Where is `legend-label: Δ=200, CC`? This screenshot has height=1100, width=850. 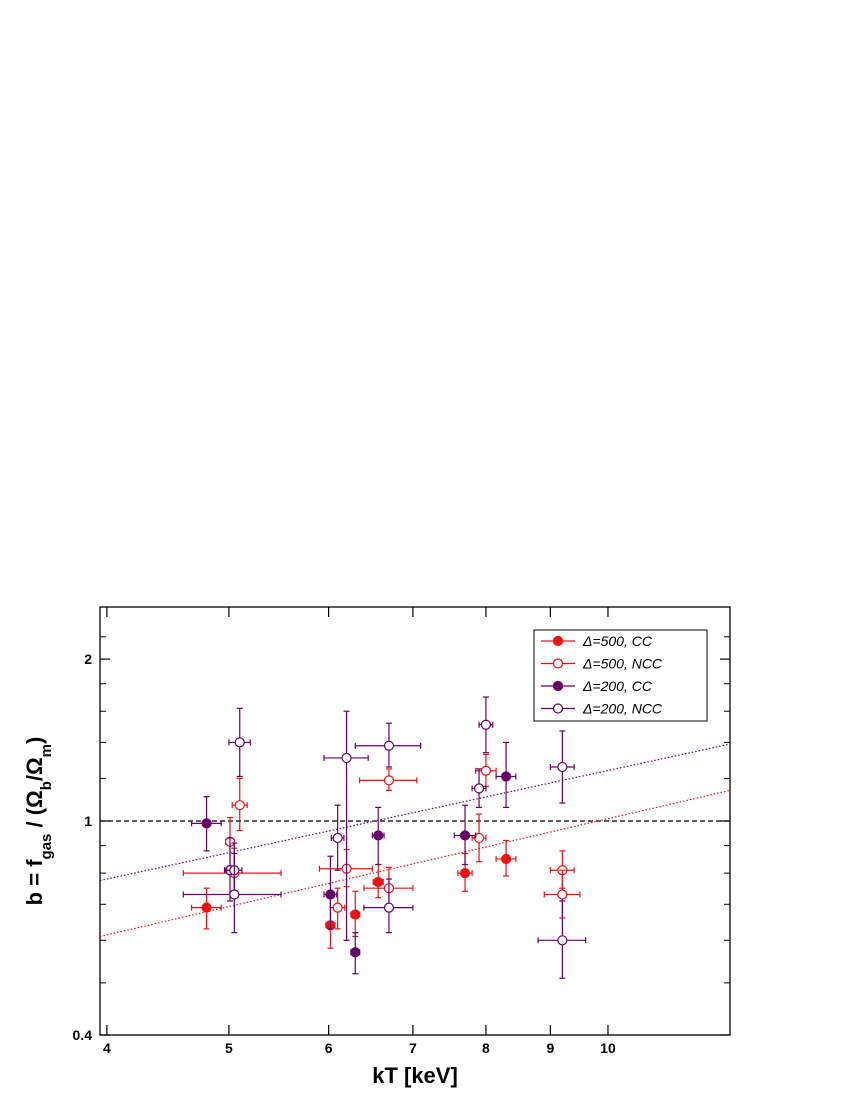
legend-label: Δ=200, CC is located at coordinates (617, 686).